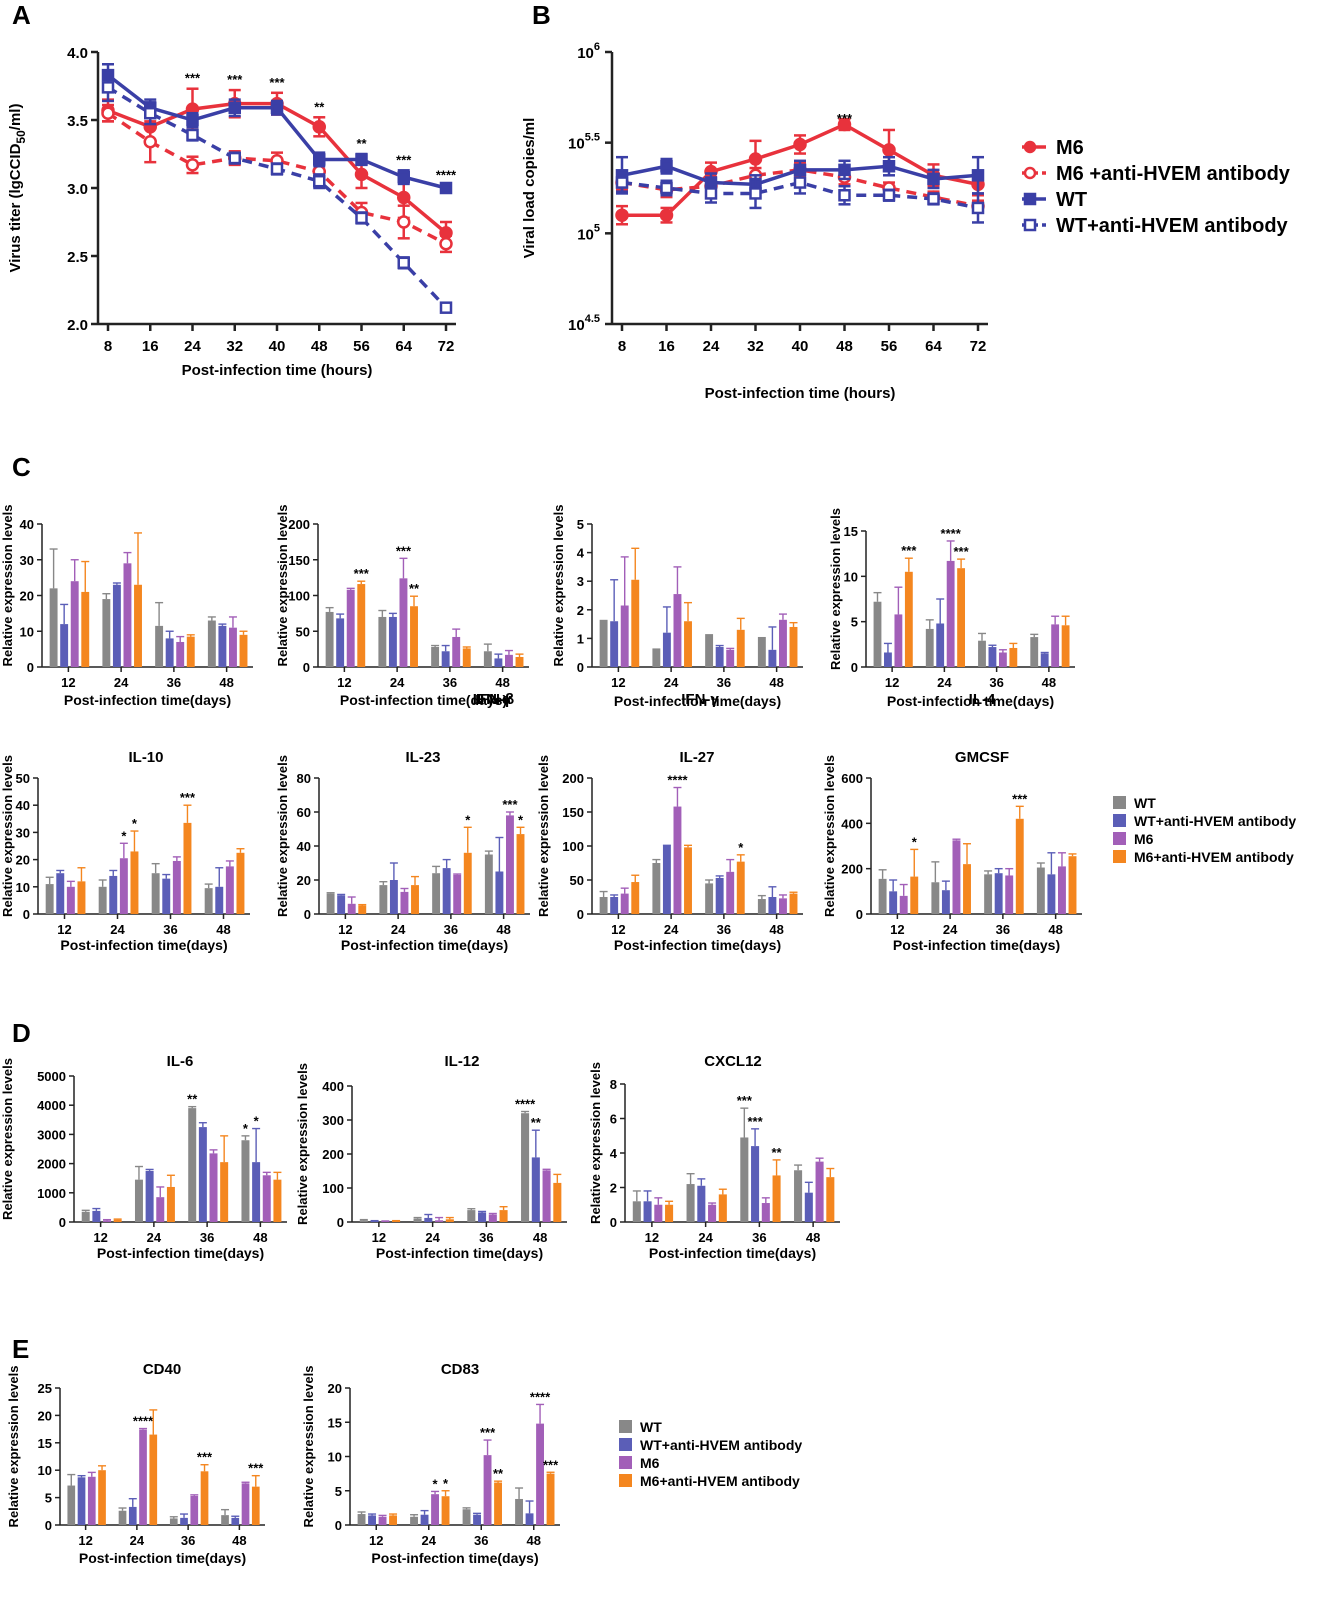  I want to click on data-point-a-wt, so click(319, 159).